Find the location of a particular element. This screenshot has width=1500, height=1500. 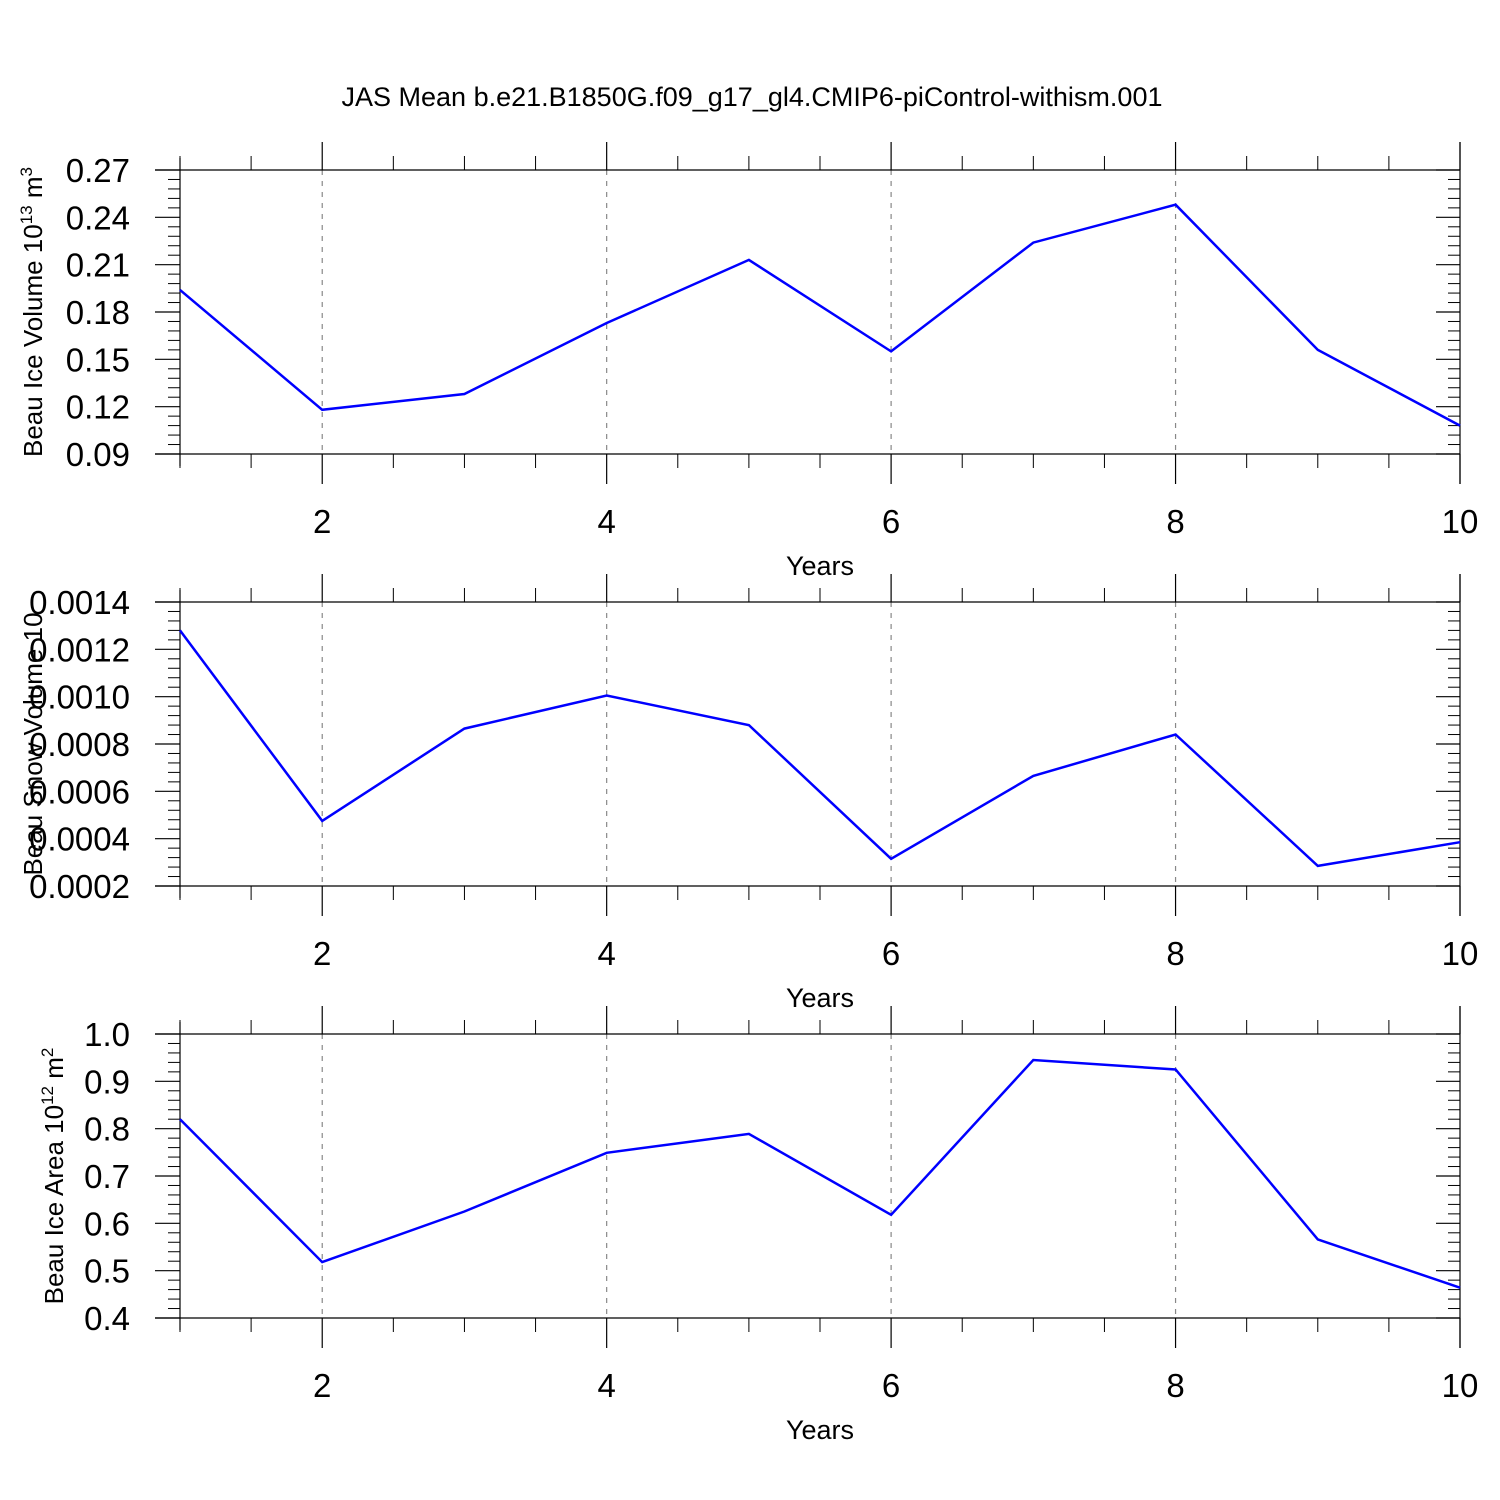

y-tick-label: 0.9 is located at coordinates (107, 1081).